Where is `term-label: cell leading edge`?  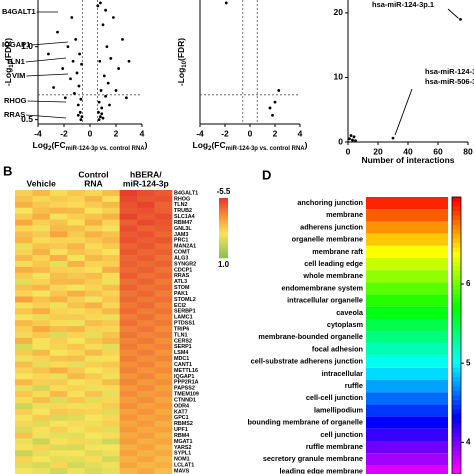
term-label: cell leading edge is located at coordinates (333, 263).